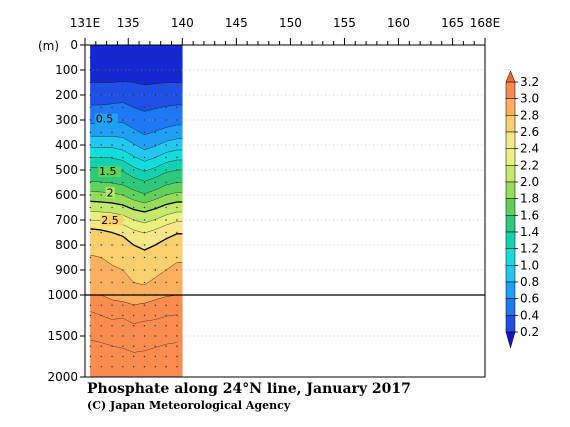 The width and height of the screenshot is (570, 427). Describe the element at coordinates (110, 220) in the screenshot. I see `contour-label: 2.5` at that location.